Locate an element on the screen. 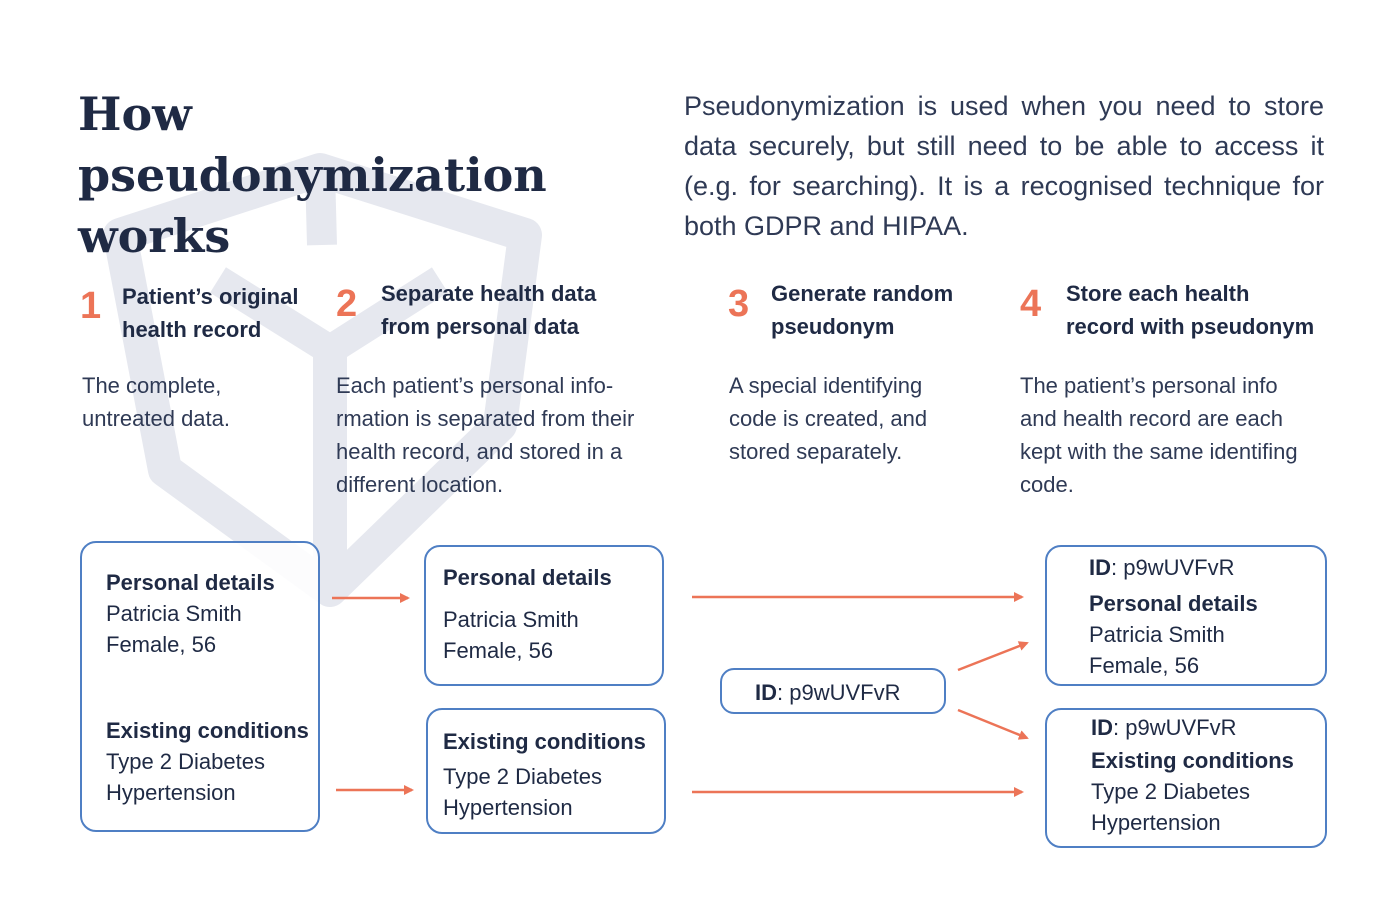  step-2-title: Separate health data from personal data is located at coordinates (489, 310).